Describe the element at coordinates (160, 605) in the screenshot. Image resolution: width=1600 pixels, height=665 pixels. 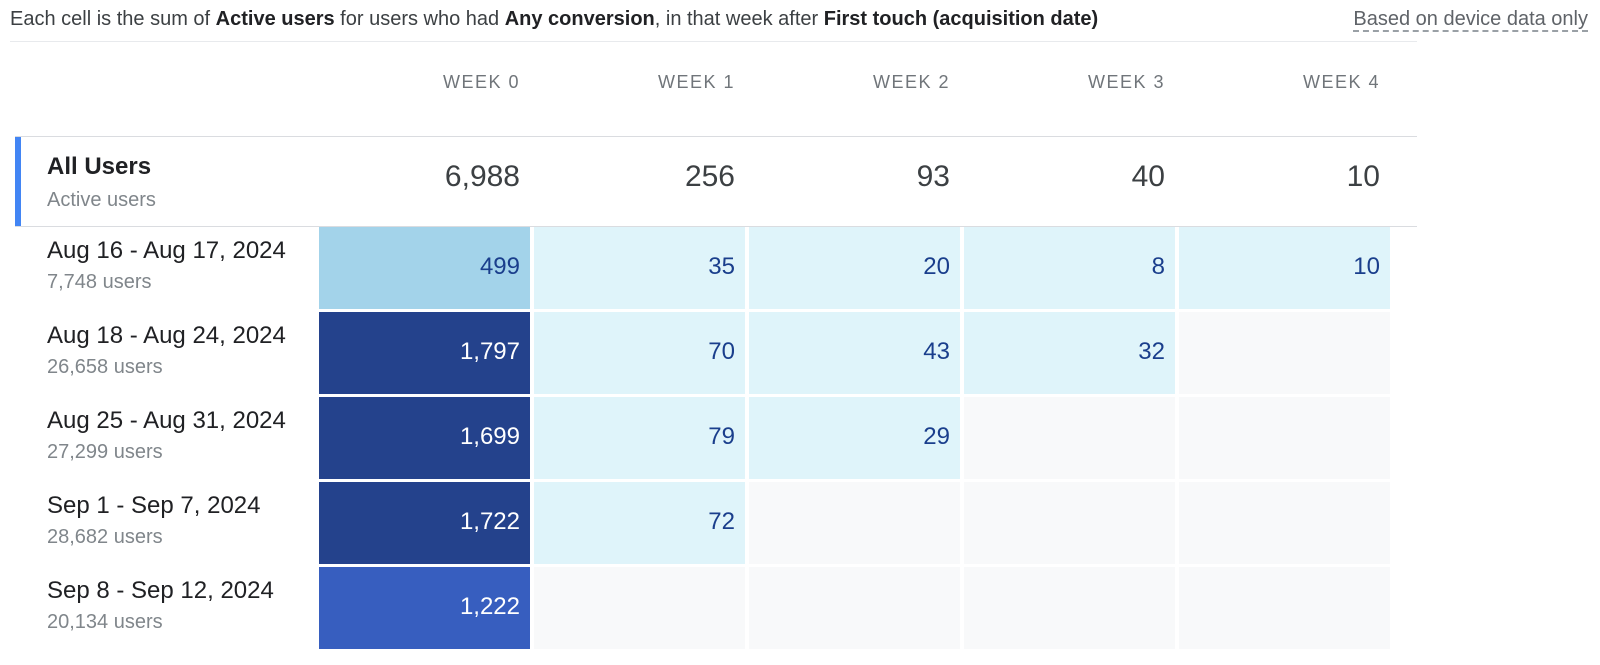
I see `cohort-row-label: Sep 8 - Sep 12, 2024 20,134 users` at that location.